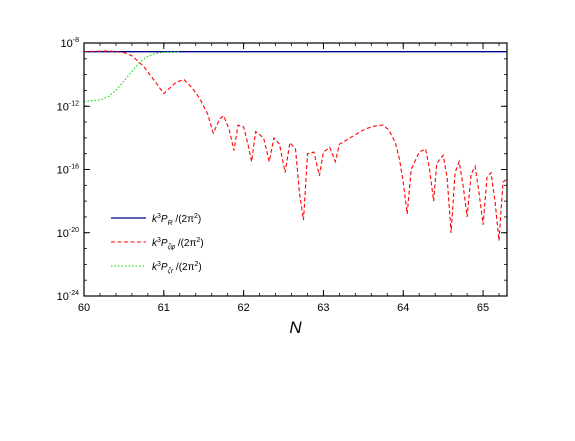  Describe the element at coordinates (176, 220) in the screenshot. I see `legend-label-R: k3PR /(2π2)` at that location.